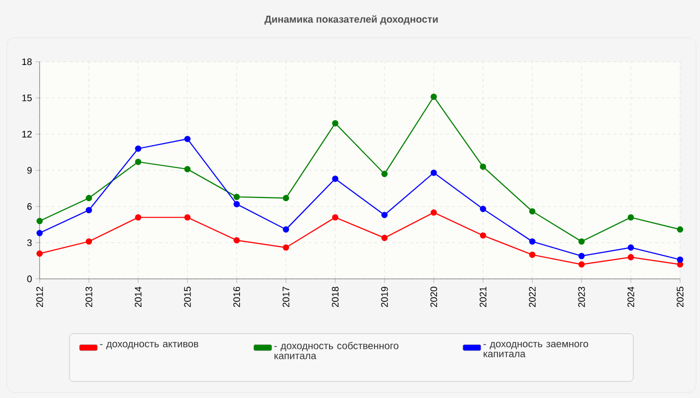 This screenshot has width=700, height=398. Describe the element at coordinates (581, 296) in the screenshot. I see `x-tick-label: 2023` at that location.